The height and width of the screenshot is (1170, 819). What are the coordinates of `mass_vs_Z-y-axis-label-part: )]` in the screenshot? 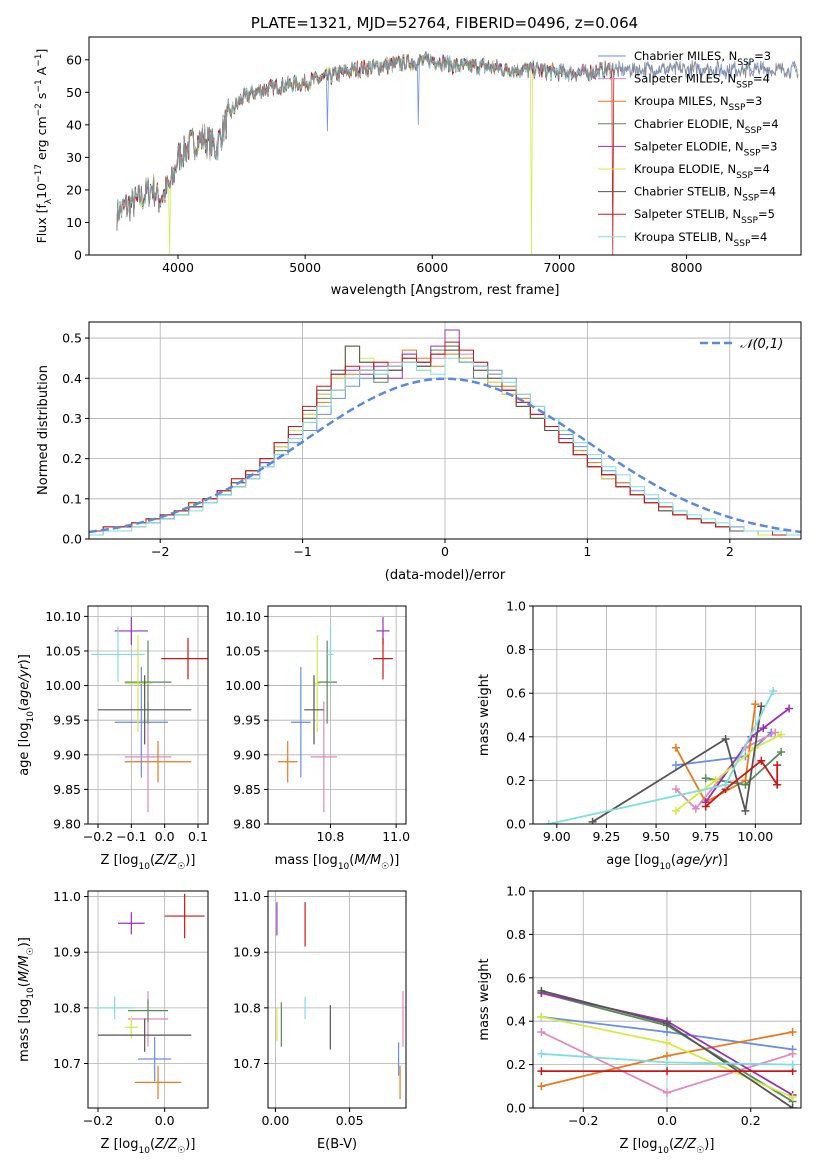 It's located at (24, 942).